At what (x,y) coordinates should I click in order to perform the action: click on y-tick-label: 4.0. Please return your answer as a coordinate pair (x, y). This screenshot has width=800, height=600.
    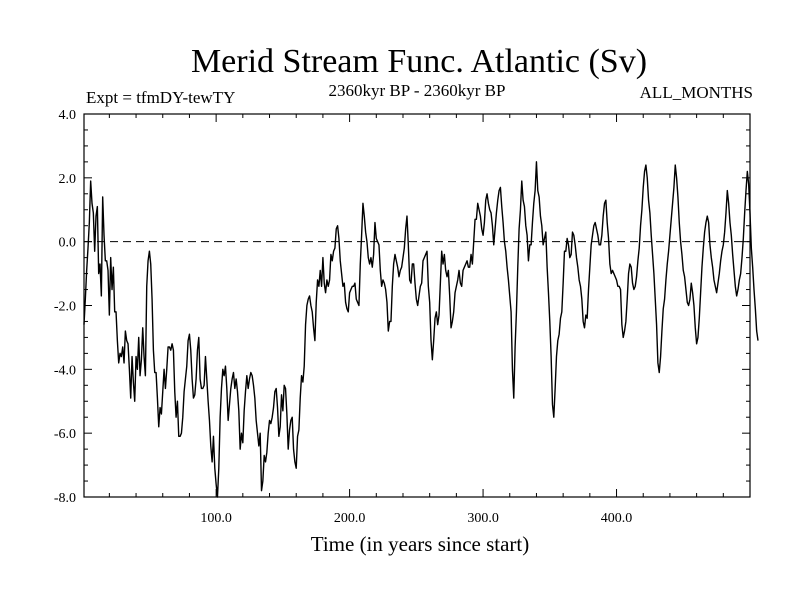
    Looking at the image, I should click on (68, 115).